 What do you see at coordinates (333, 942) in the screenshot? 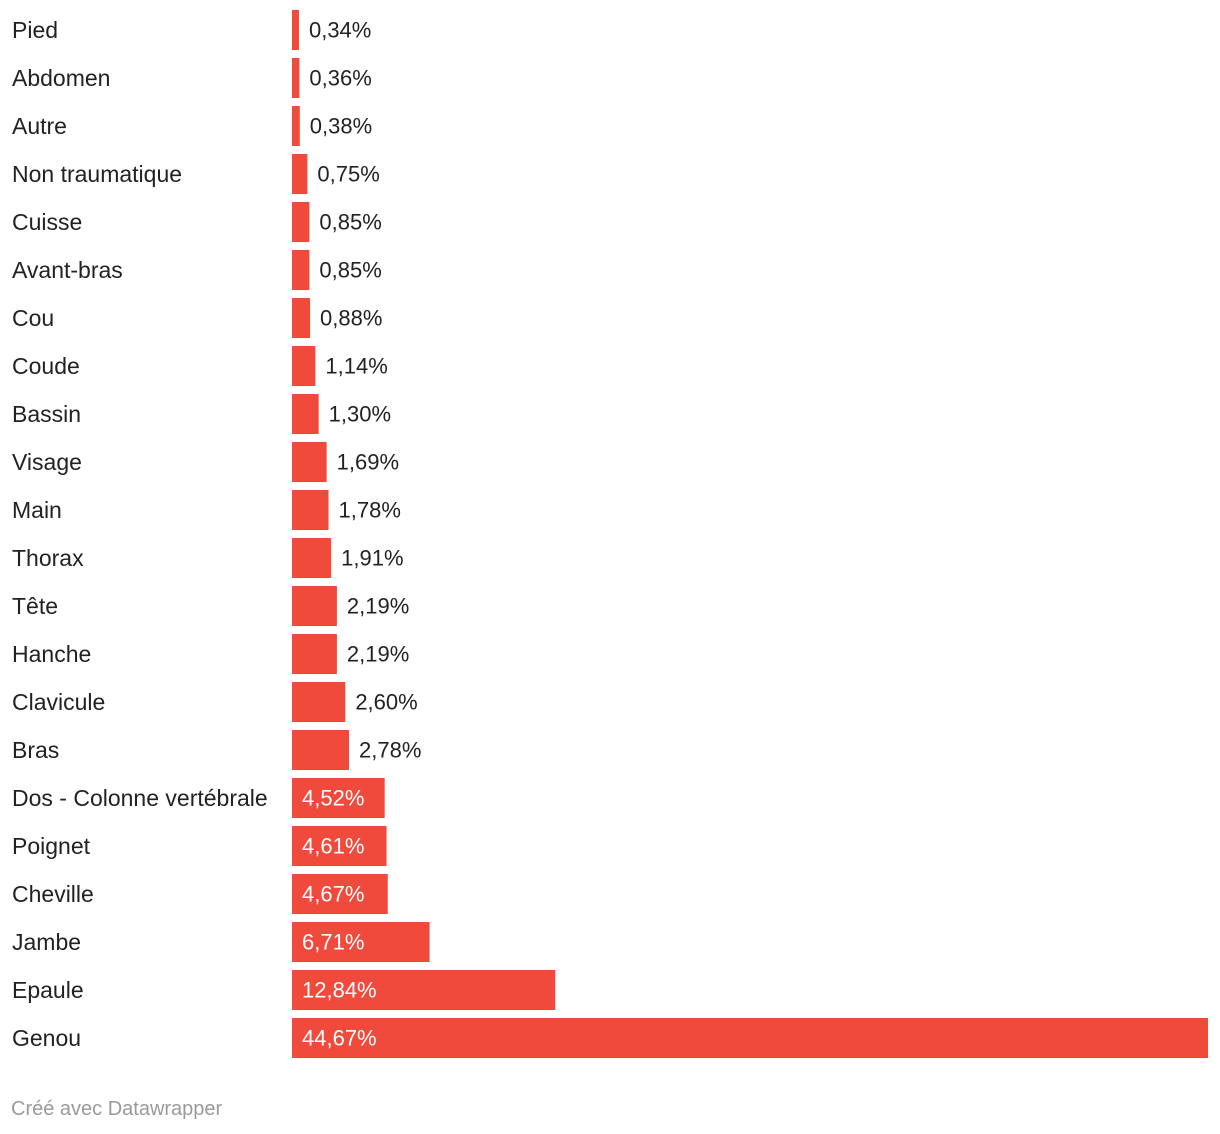
I see `value-label: 6,71%` at bounding box center [333, 942].